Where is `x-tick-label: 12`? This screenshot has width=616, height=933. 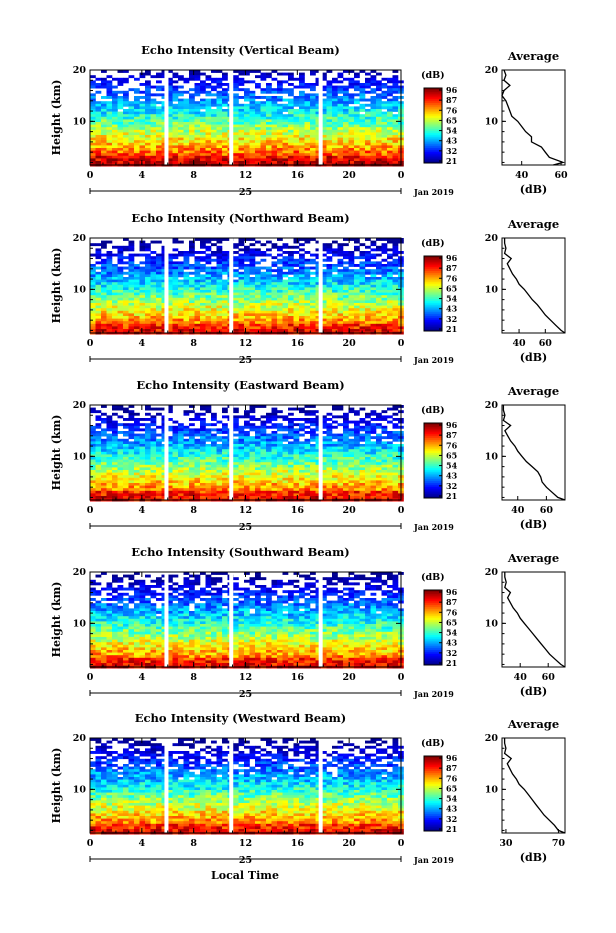 x-tick-label: 12 is located at coordinates (245, 175).